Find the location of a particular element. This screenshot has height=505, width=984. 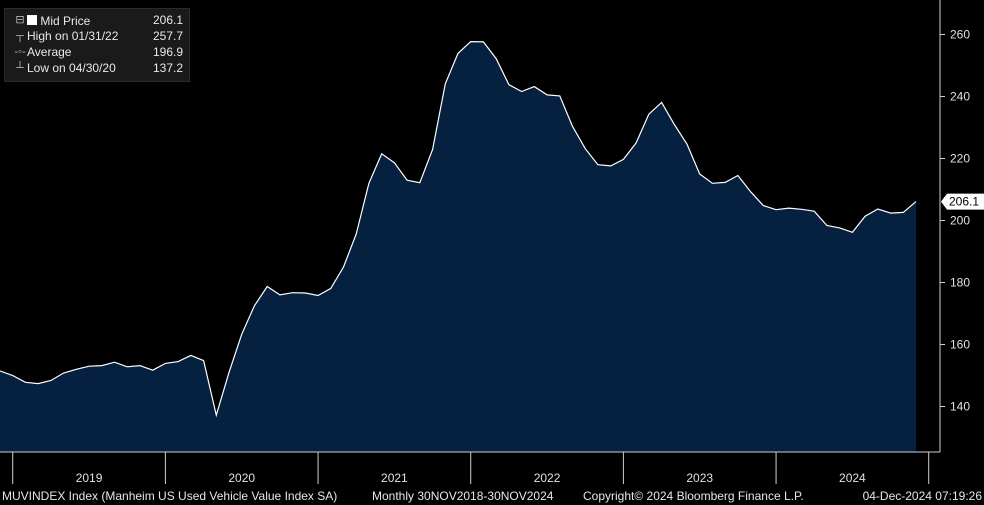

high-marker-icon: ┬ is located at coordinates (20, 36).